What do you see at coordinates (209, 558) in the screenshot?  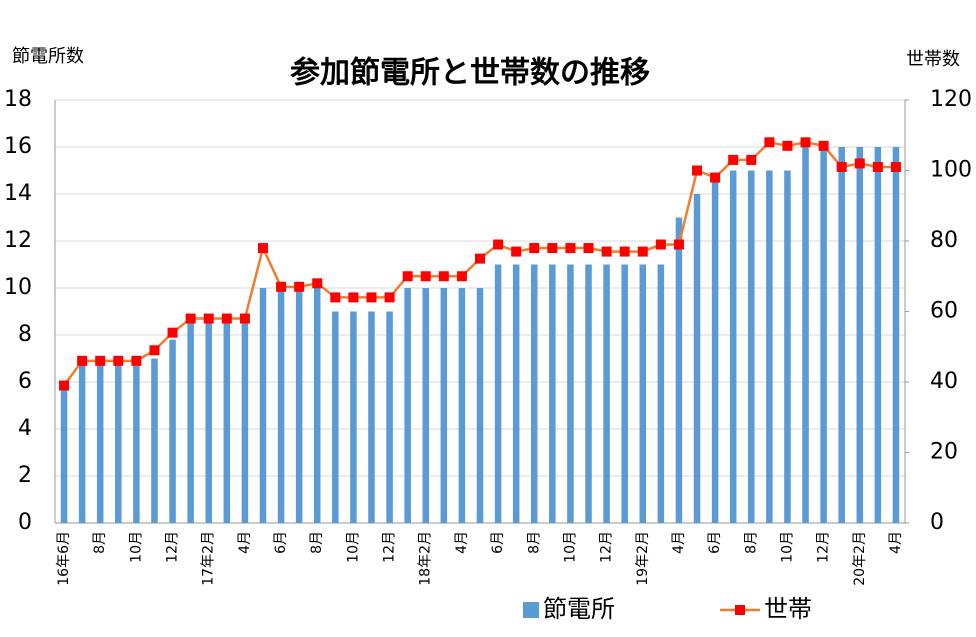 I see `x-tick-label: 17年2月` at bounding box center [209, 558].